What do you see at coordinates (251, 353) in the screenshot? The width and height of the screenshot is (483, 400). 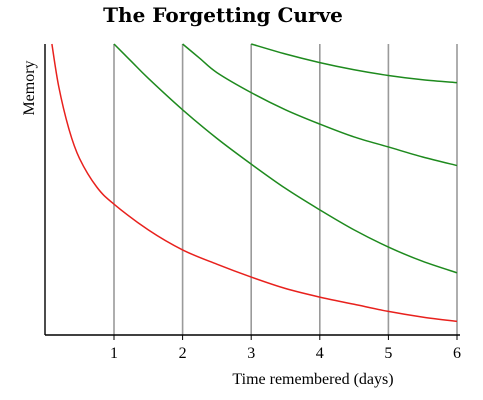 I see `x-tick-label-3: 3` at bounding box center [251, 353].